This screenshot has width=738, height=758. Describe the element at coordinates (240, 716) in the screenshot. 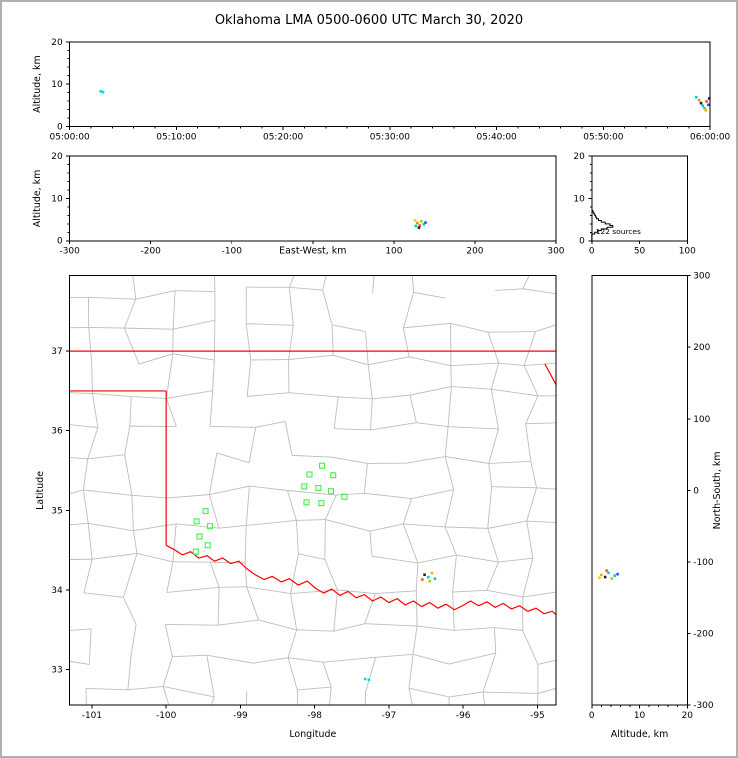

I see `tick-label: -99` at that location.